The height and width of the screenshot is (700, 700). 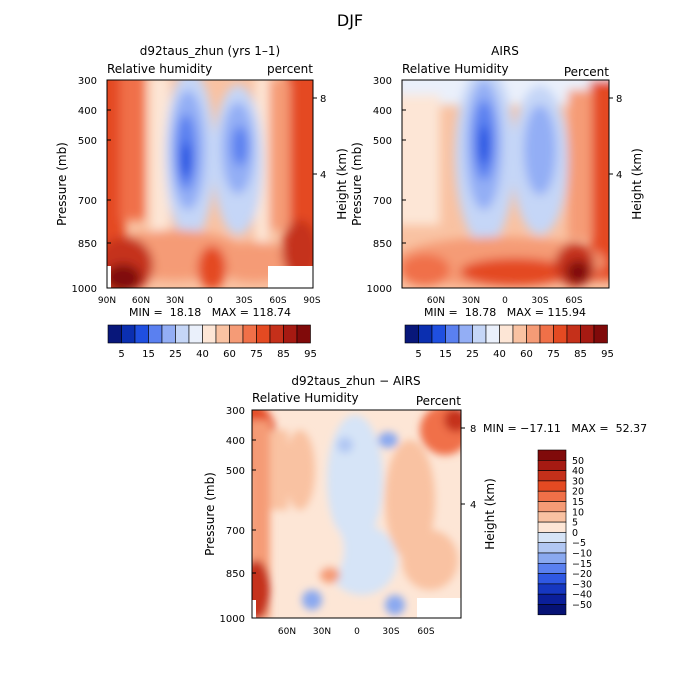 I want to click on stats-text: MIN = −17.11 MAX = 52.37, so click(x=565, y=428).